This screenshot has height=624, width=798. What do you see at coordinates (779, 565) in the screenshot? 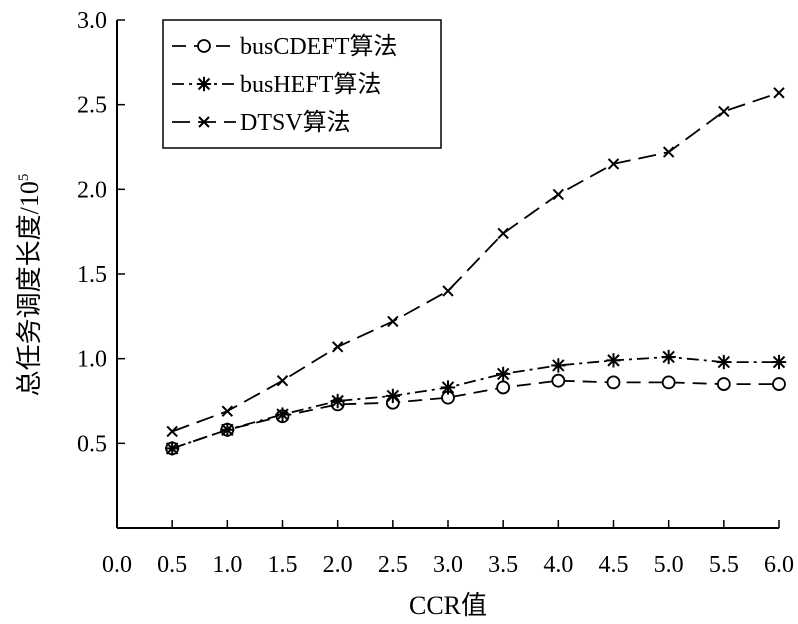
I see `x-tick-label: 6.0` at bounding box center [779, 565].